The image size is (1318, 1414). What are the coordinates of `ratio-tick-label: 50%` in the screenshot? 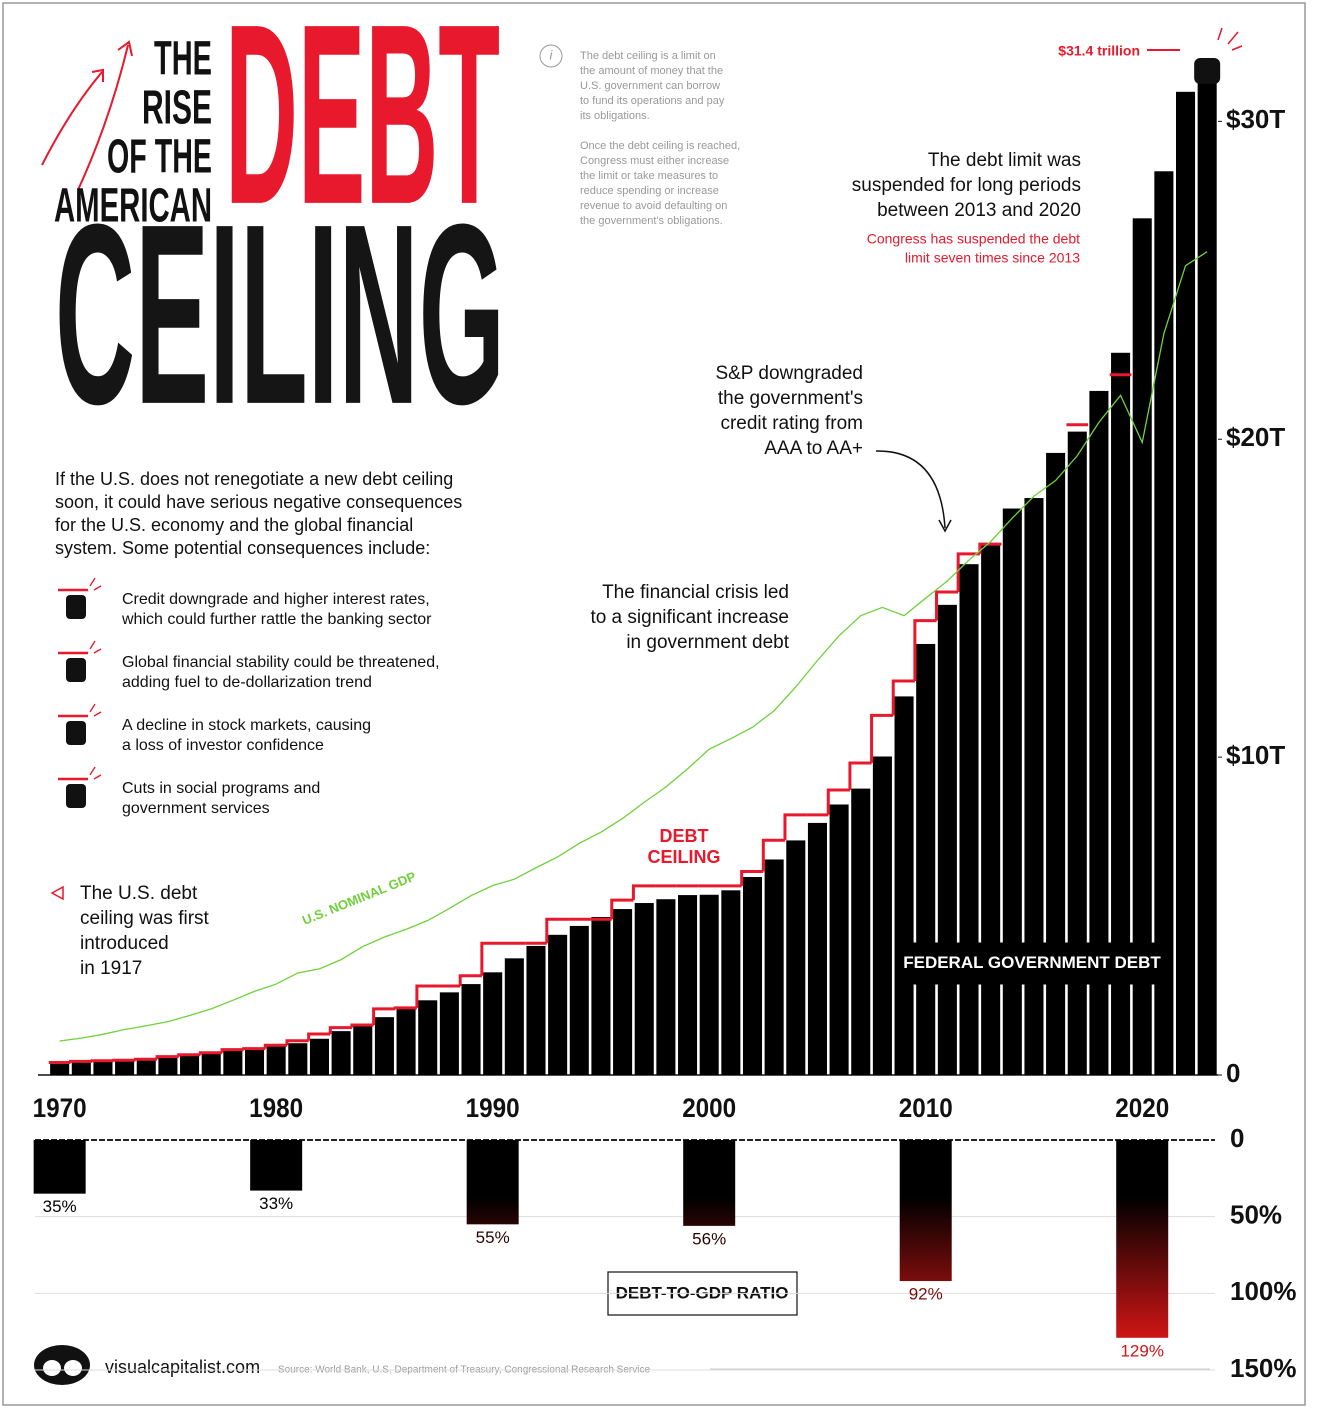 It's located at (1256, 1215).